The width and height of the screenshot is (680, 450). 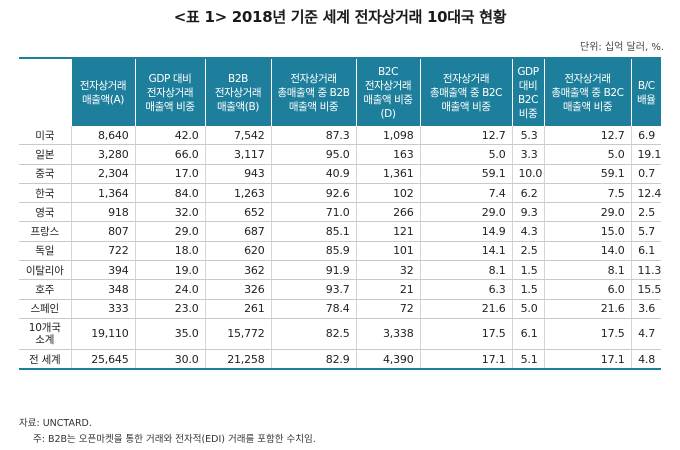 What do you see at coordinates (527, 360) in the screenshot?
I see `table-cell: 5.1` at bounding box center [527, 360].